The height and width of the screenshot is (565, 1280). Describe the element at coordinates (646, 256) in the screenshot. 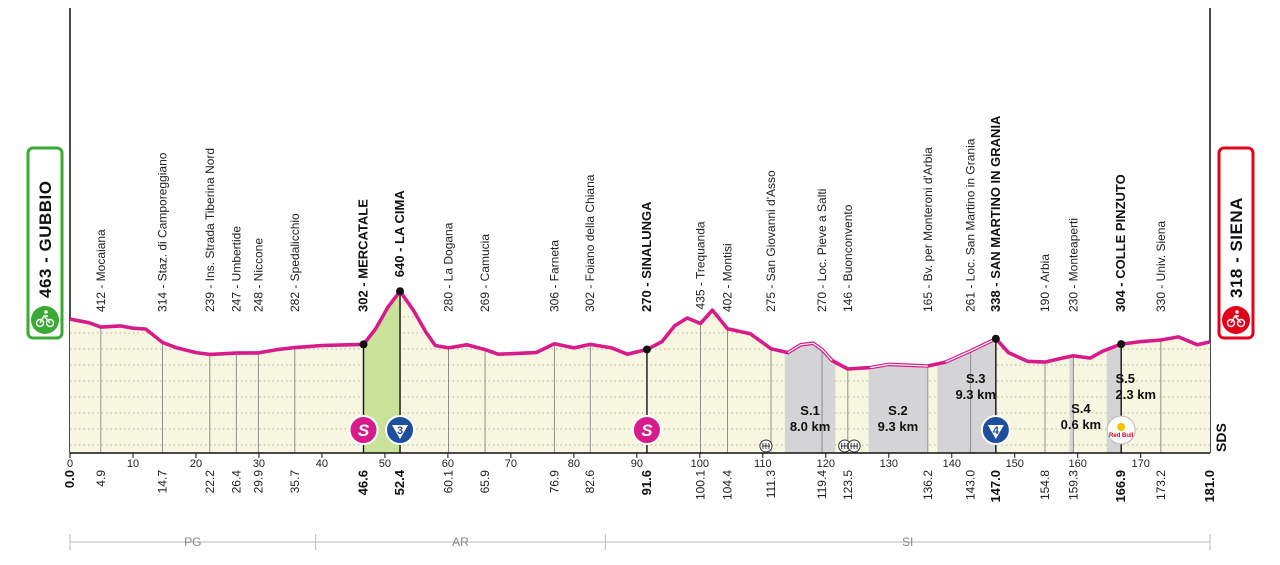

I see `place-label: 270 - SINALUNGA` at that location.